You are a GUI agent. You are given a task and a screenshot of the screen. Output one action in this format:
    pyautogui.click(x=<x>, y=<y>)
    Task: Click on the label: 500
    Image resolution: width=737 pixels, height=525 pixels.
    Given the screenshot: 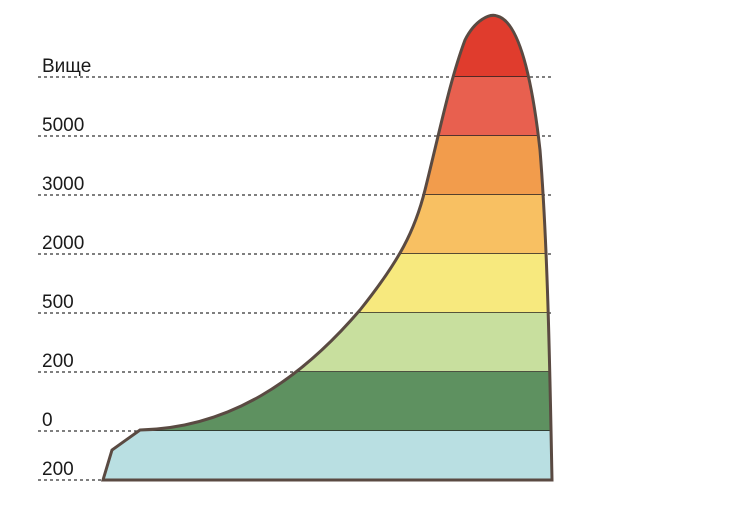 What is the action you would take?
    pyautogui.click(x=58, y=302)
    